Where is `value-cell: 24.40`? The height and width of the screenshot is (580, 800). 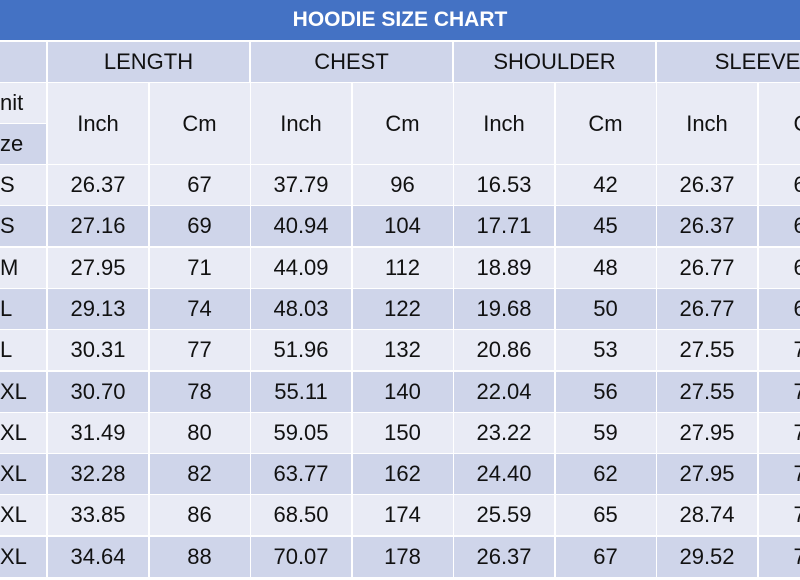
value-cell: 24.40 is located at coordinates (504, 474).